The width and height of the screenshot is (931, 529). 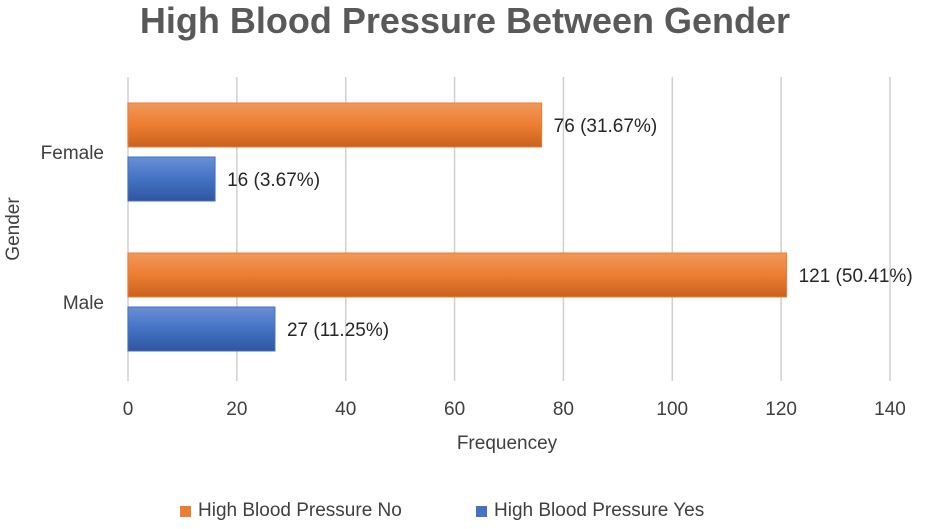 I want to click on x-tick-label: 120, so click(x=781, y=409).